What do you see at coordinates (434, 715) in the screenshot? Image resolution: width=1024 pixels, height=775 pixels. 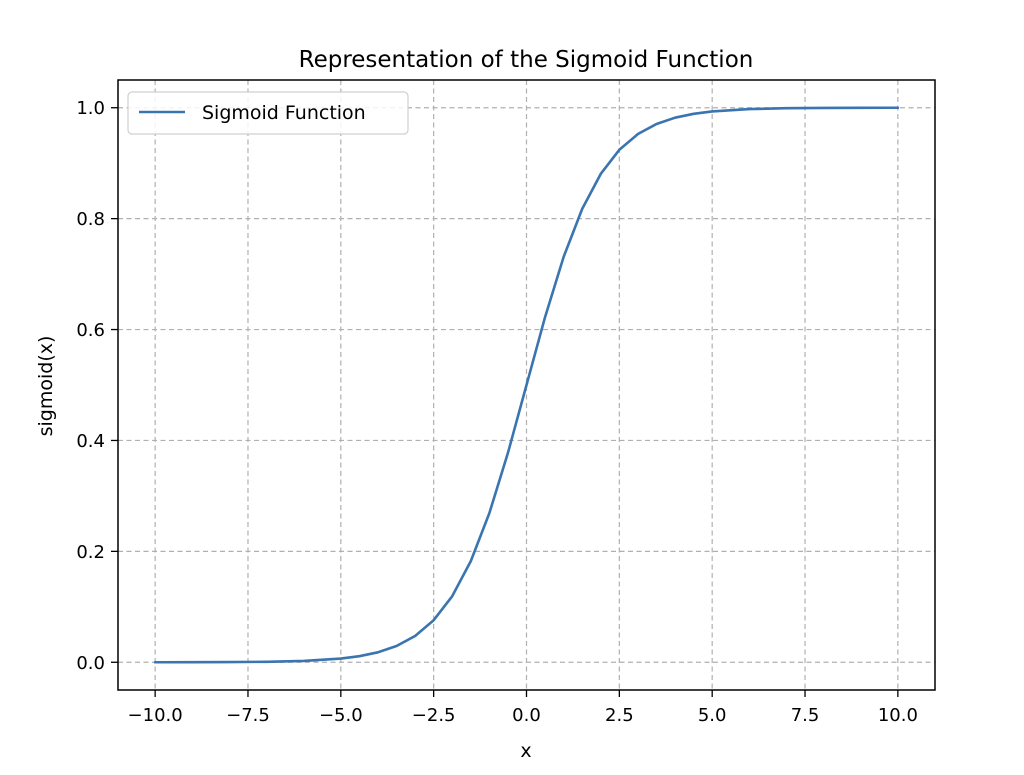 I see `x-tick-label: −2.5` at bounding box center [434, 715].